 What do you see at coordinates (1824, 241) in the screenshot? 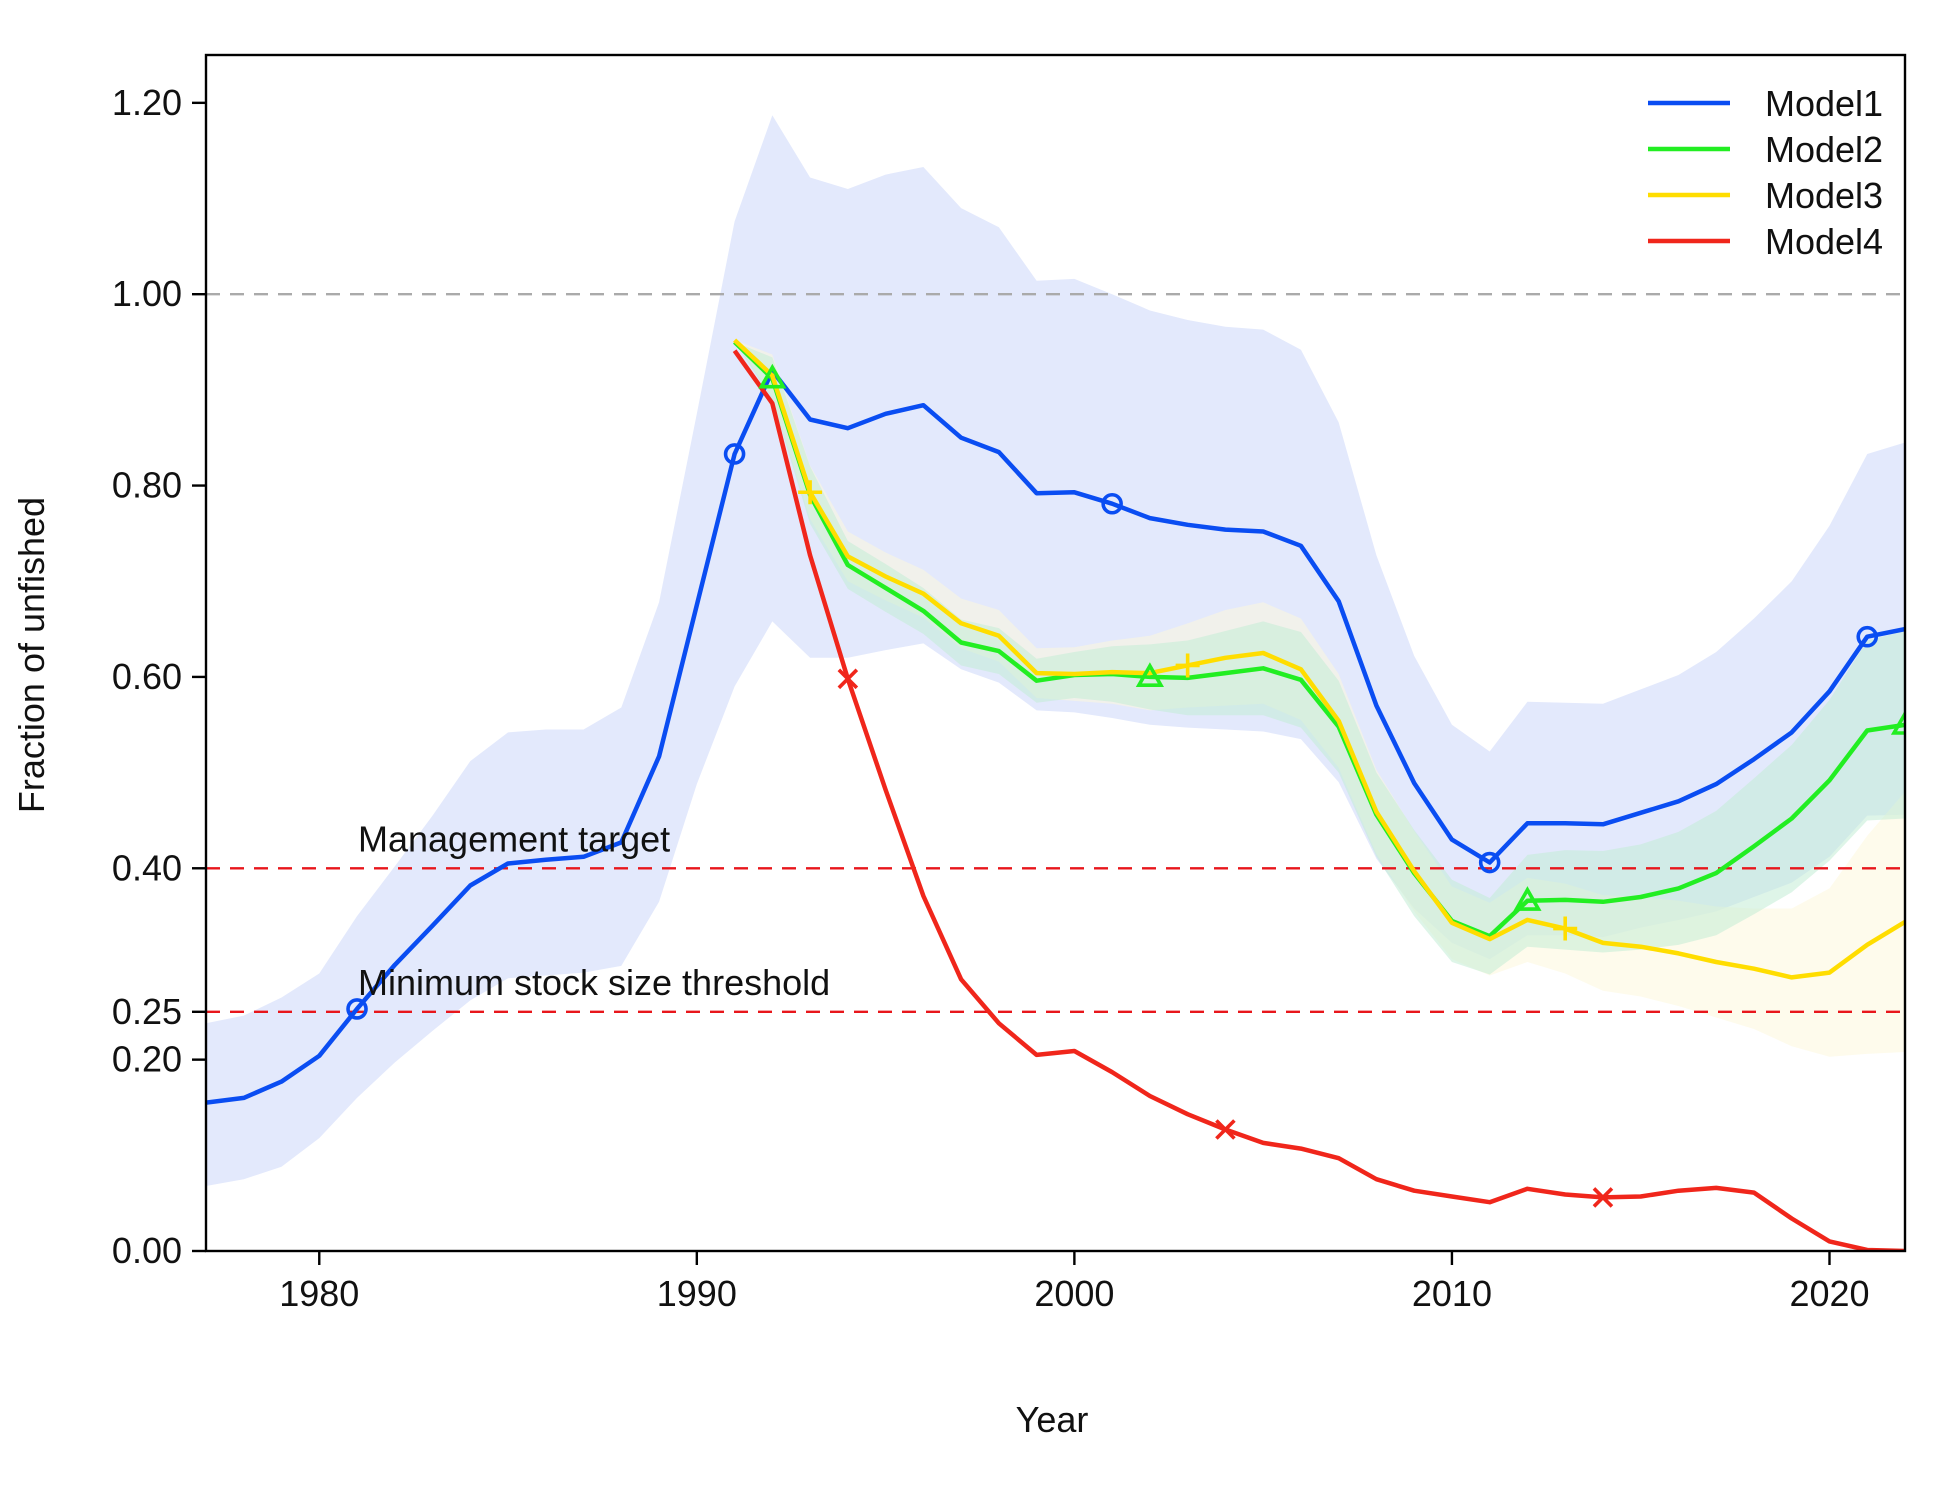
I see `legend-label-model4: Model4` at bounding box center [1824, 241].